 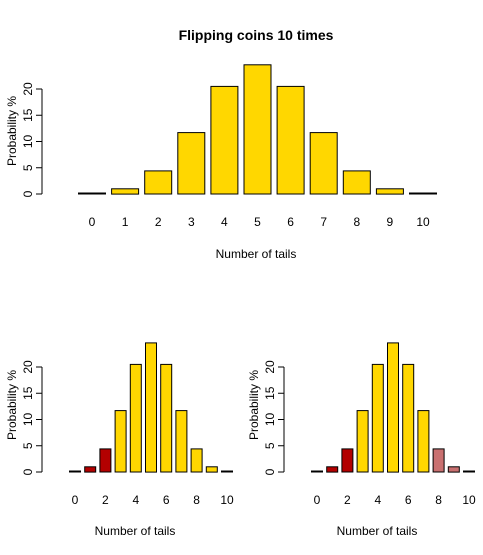 I want to click on bottom-left-chart-xlabel: Number of tails, so click(x=135, y=531).